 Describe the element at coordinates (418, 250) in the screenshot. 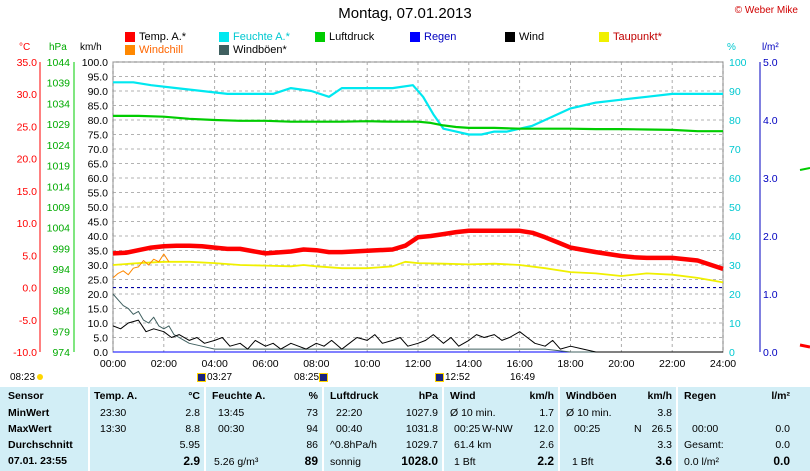

I see `series-temp` at that location.